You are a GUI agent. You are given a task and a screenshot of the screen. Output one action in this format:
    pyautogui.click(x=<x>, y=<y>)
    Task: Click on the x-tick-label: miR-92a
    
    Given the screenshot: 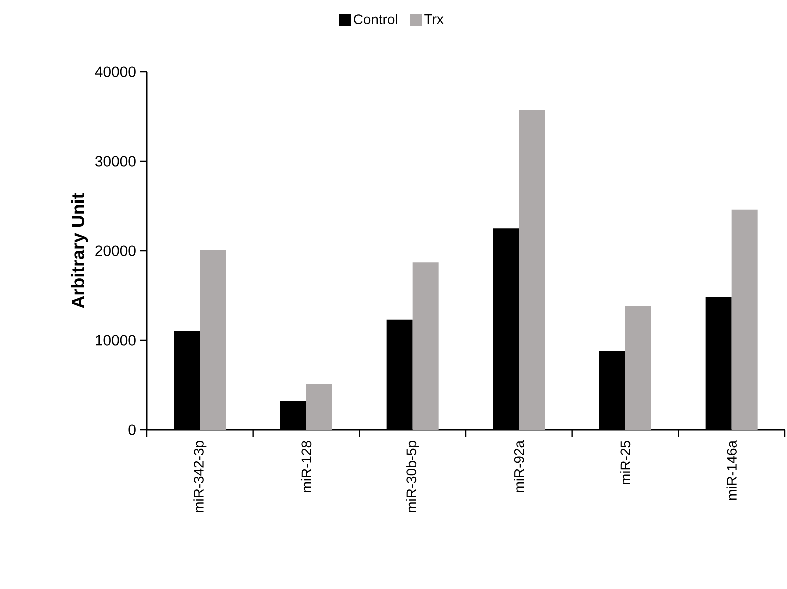 What is the action you would take?
    pyautogui.click(x=519, y=466)
    